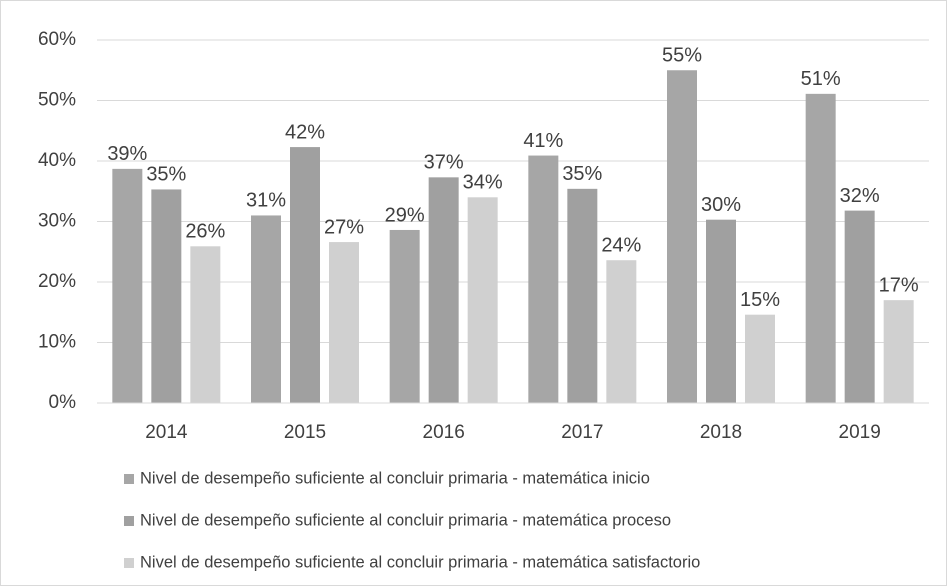 The image size is (947, 586). I want to click on x-tick-label: 2016, so click(444, 432).